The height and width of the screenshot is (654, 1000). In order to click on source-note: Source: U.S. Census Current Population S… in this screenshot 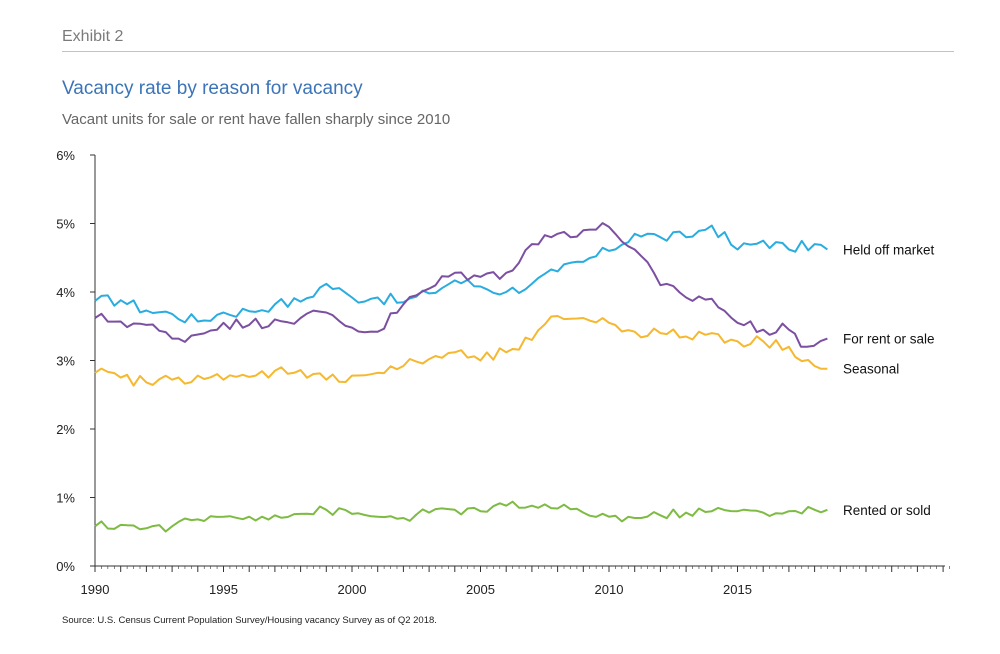, I will do `click(249, 620)`.